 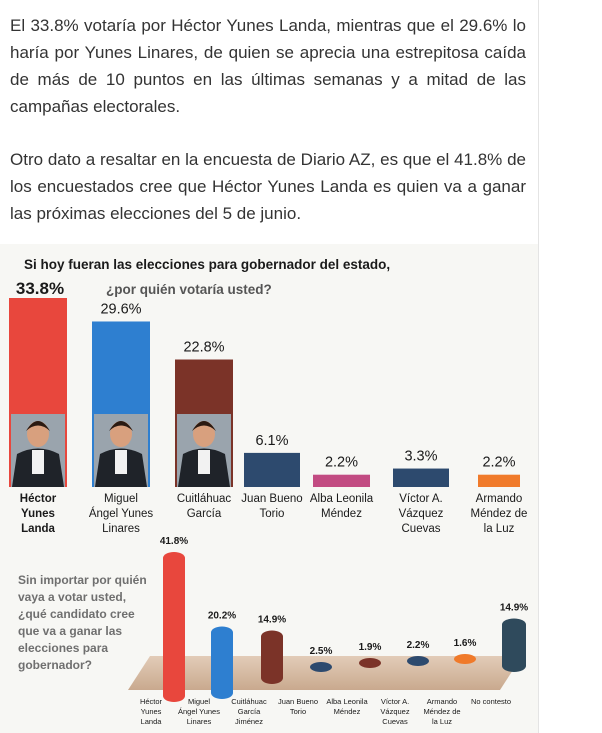 I want to click on chart2-question: ¿qué candidato cree, so click(x=76, y=614).